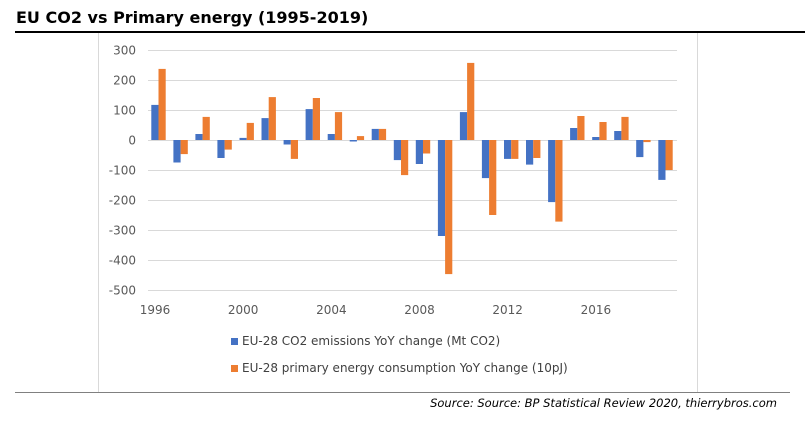 This screenshot has width=805, height=421. What do you see at coordinates (471, 101) in the screenshot?
I see `energy-bar-2010` at bounding box center [471, 101].